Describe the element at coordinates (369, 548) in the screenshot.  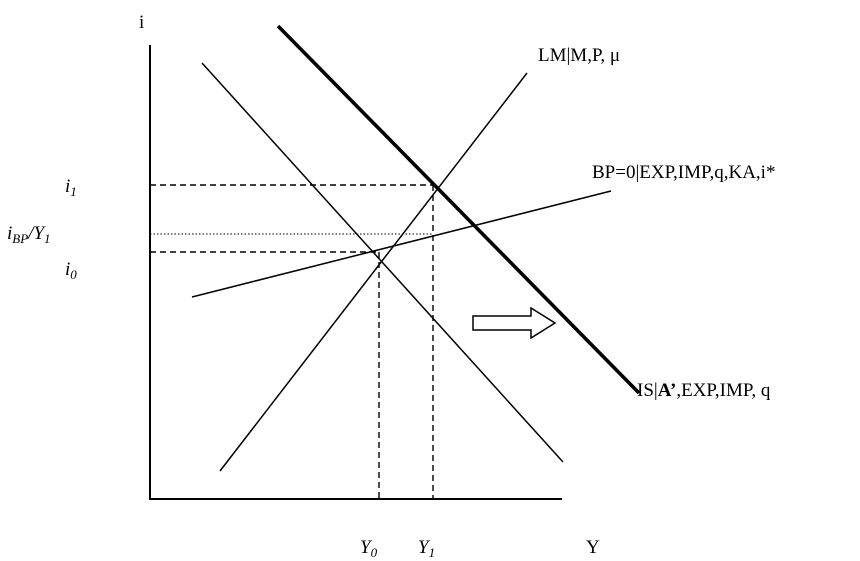
I see `y0-label: Y0` at that location.